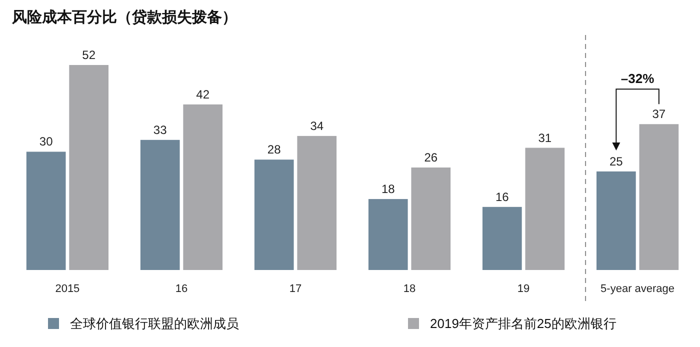  Describe the element at coordinates (523, 323) in the screenshot. I see `legend-label: 2019年资产排名前25的欧洲银行` at that location.